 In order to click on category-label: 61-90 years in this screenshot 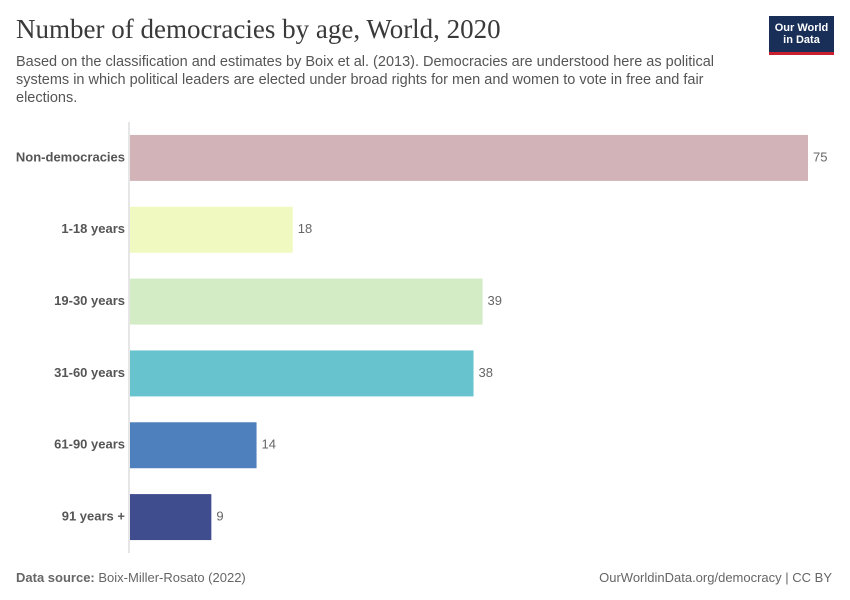, I will do `click(89, 444)`.